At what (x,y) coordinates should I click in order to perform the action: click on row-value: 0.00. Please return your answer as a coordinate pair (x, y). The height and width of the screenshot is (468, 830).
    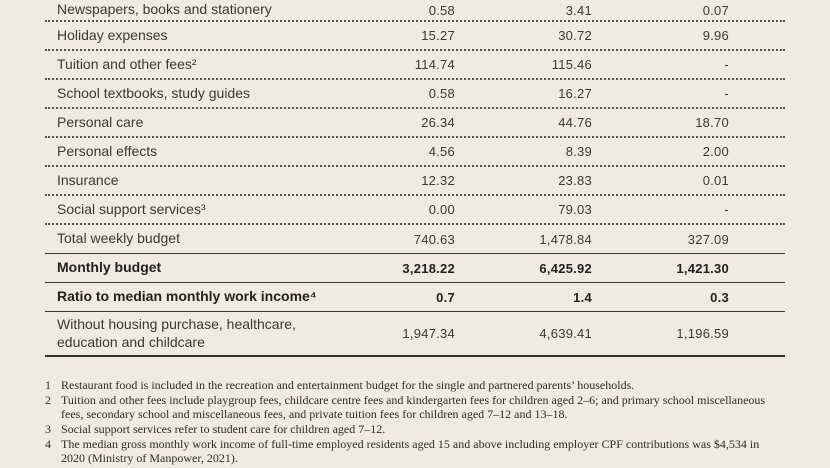
    Looking at the image, I should click on (441, 209).